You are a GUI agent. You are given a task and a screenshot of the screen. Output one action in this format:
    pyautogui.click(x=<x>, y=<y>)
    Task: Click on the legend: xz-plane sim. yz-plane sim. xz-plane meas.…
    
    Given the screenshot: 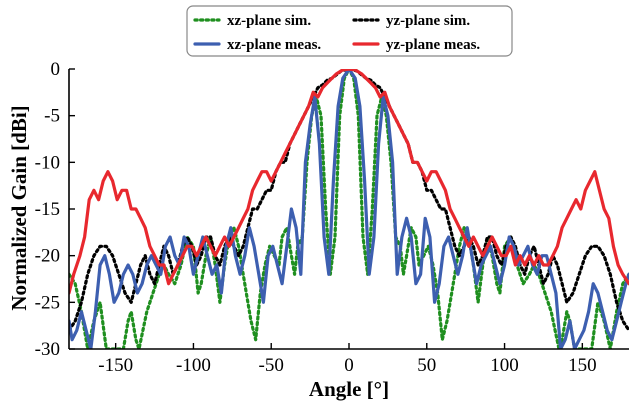 What is the action you would take?
    pyautogui.click(x=349, y=31)
    